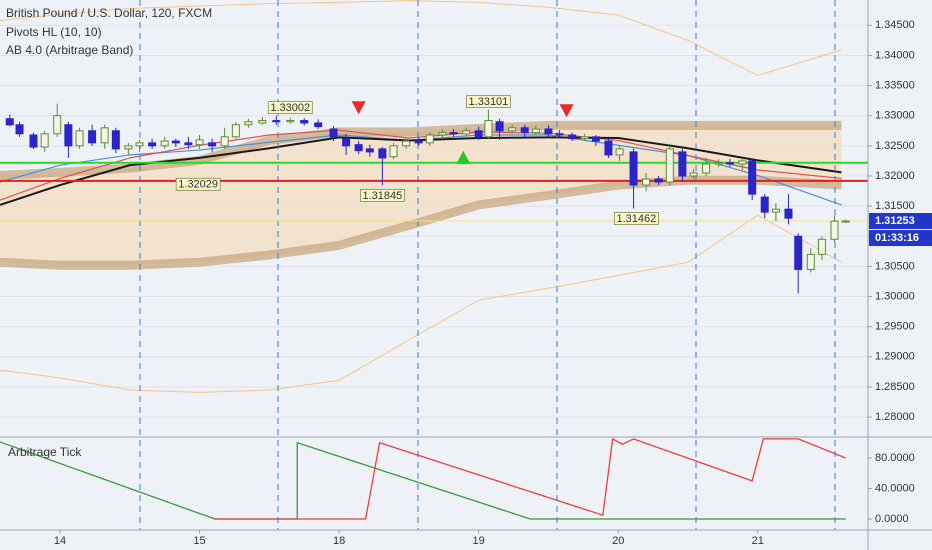 The height and width of the screenshot is (550, 932). Describe the element at coordinates (895, 357) in the screenshot. I see `y-tick-label: 1.29000` at that location.